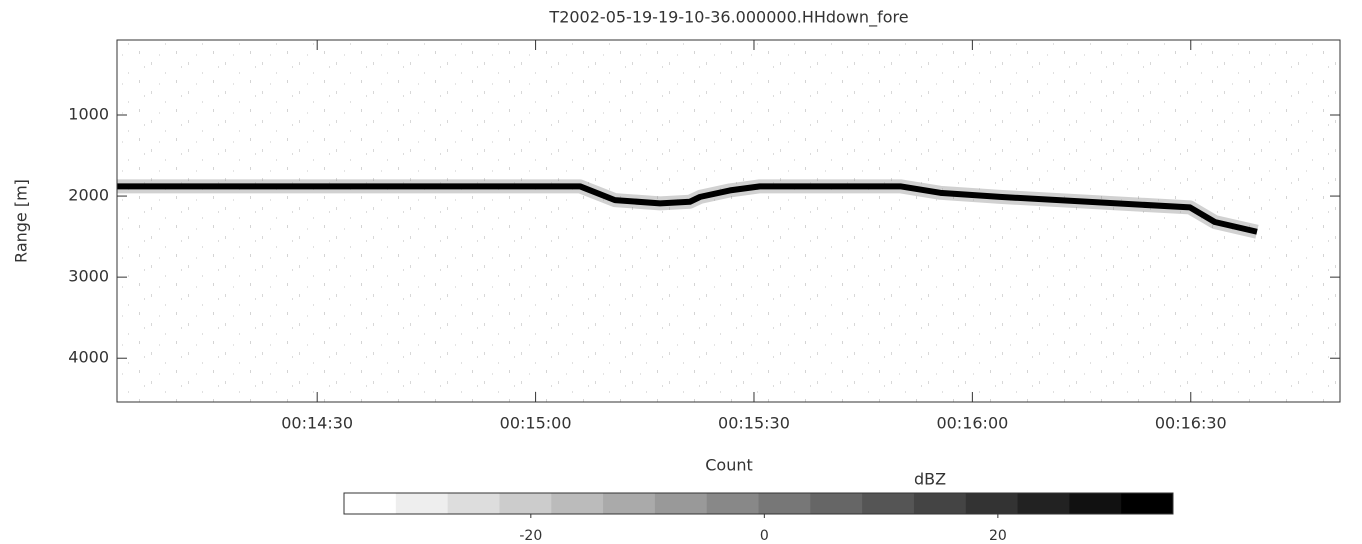 Image resolution: width=1362 pixels, height=544 pixels. I want to click on surface-echo, so click(687, 209).